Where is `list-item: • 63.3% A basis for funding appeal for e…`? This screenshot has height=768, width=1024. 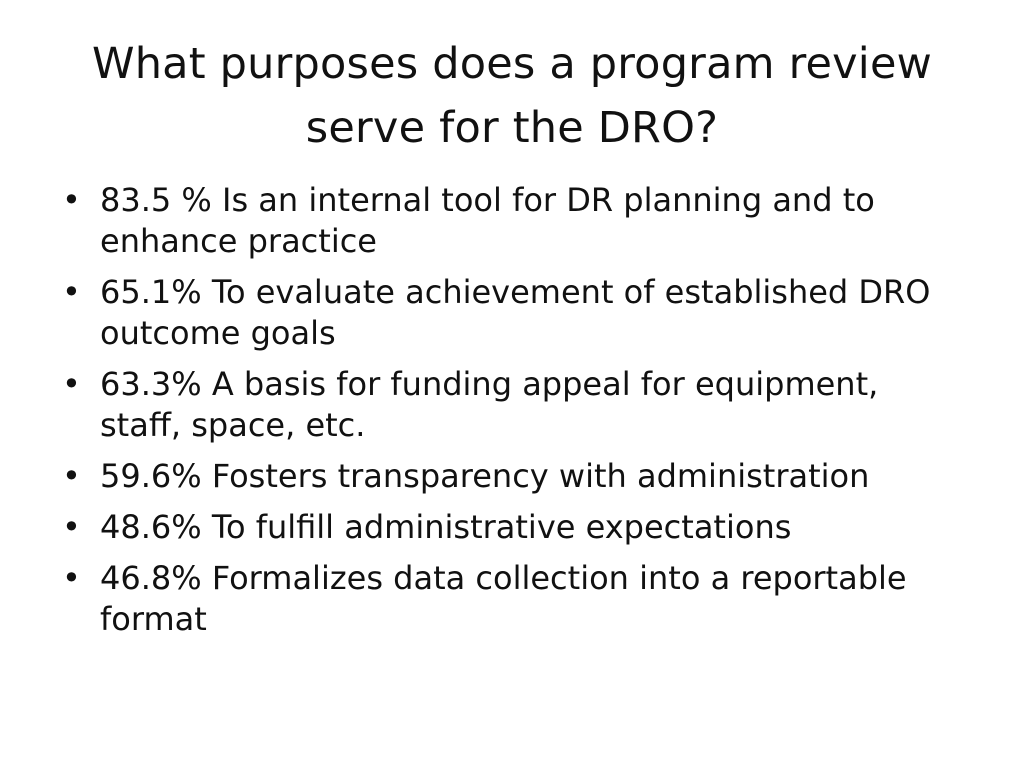 list-item: • 63.3% A basis for funding appeal for e… is located at coordinates (512, 405).